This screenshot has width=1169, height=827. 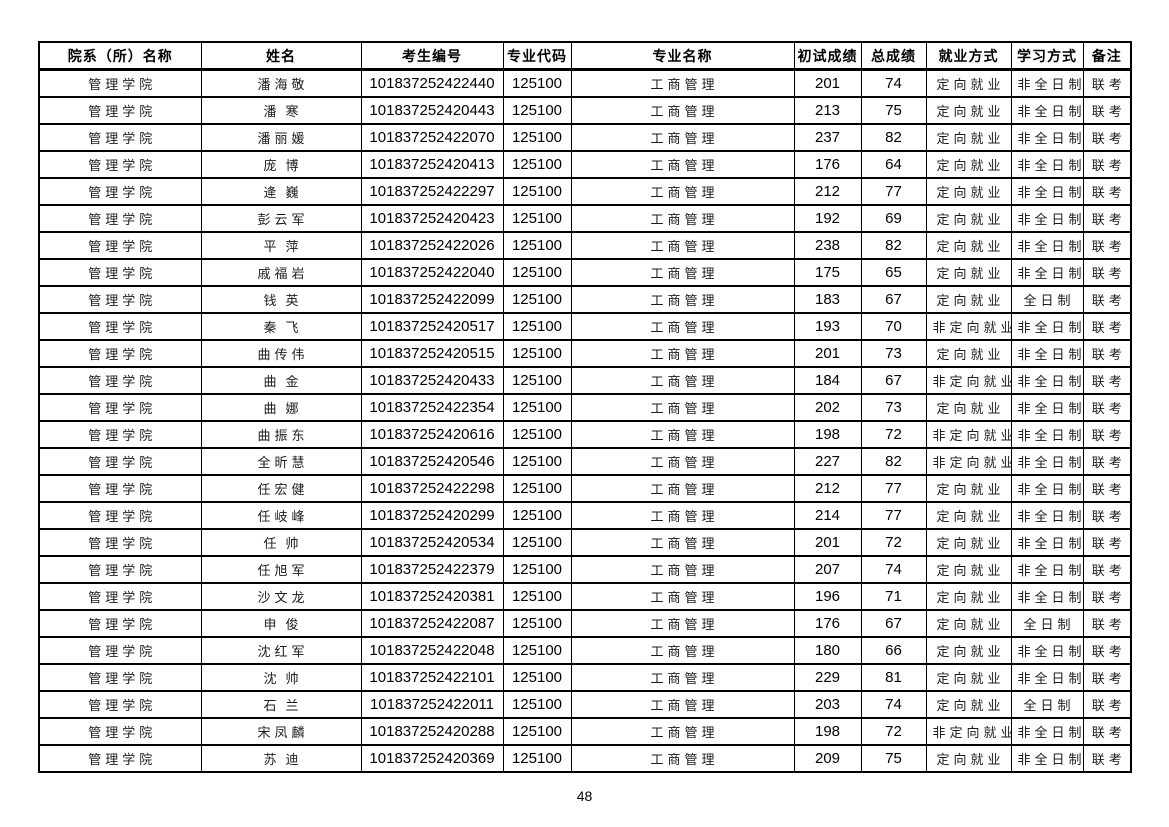 What do you see at coordinates (827, 110) in the screenshot?
I see `cell-initial_score: 213` at bounding box center [827, 110].